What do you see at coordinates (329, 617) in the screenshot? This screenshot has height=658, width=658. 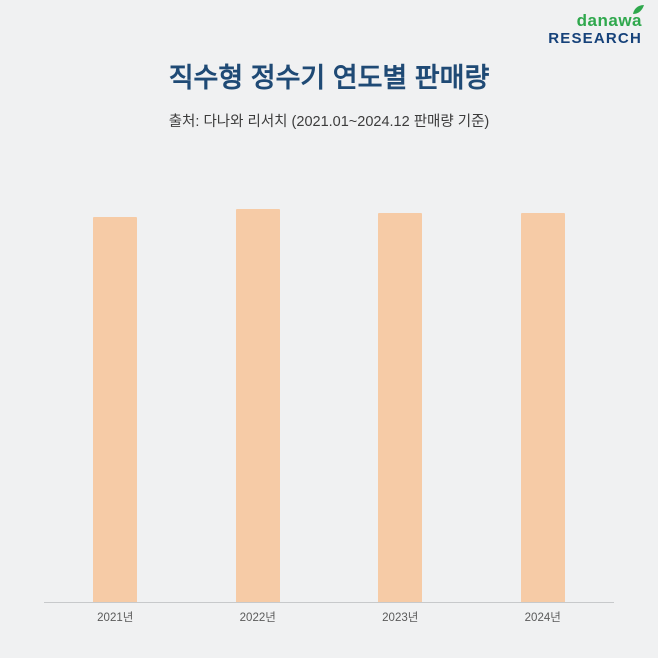 I see `x-axis-labels: 2021년 2022년 2023년 2024년` at bounding box center [329, 617].